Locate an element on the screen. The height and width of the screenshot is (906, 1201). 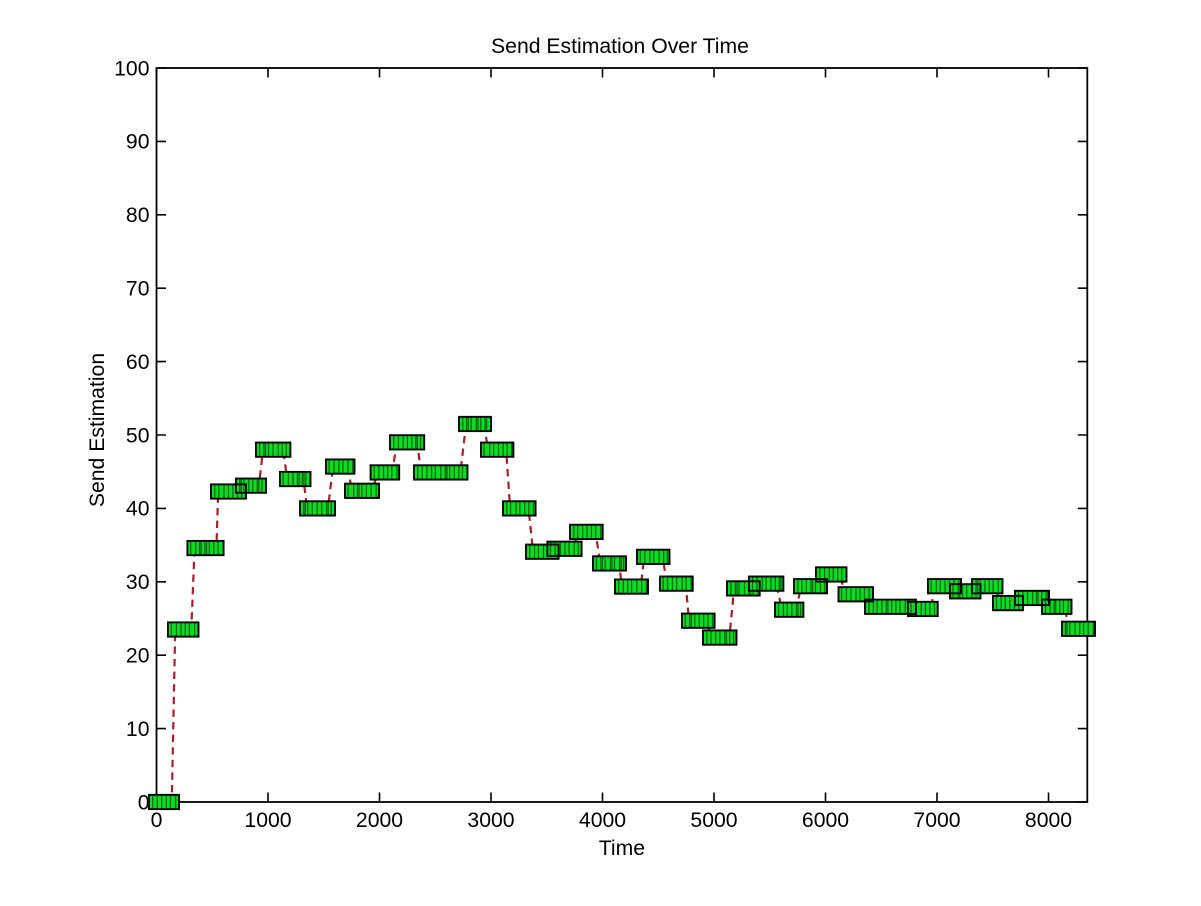
svg-text: Send Estimation Over Time is located at coordinates (620, 46).